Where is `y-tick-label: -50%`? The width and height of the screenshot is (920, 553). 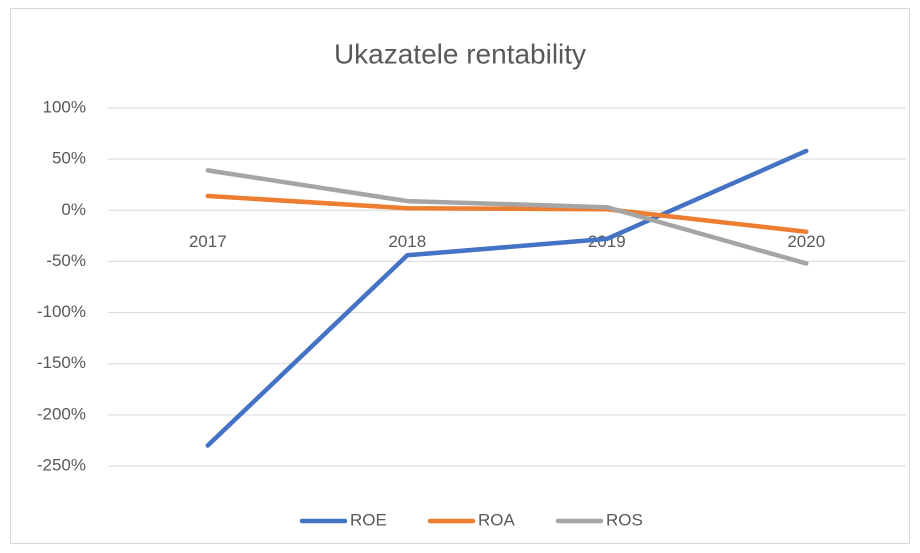 y-tick-label: -50% is located at coordinates (66, 260).